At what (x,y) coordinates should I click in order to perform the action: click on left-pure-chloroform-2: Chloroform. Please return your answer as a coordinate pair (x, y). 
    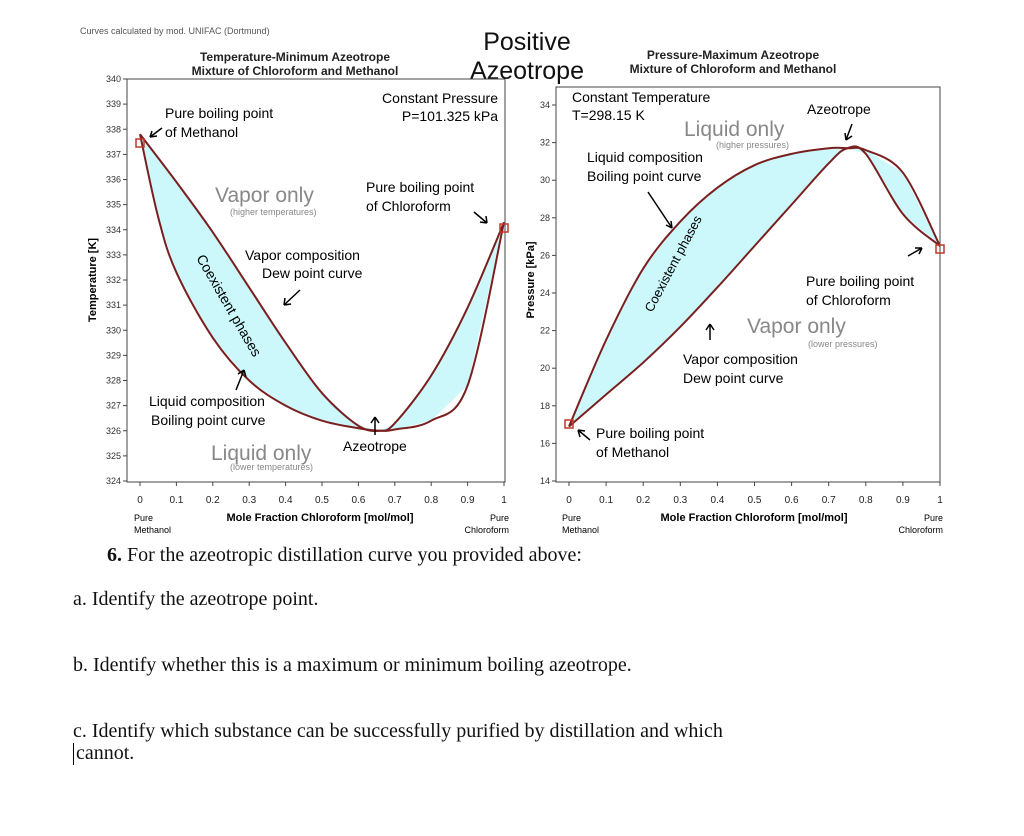
    Looking at the image, I should click on (486, 530).